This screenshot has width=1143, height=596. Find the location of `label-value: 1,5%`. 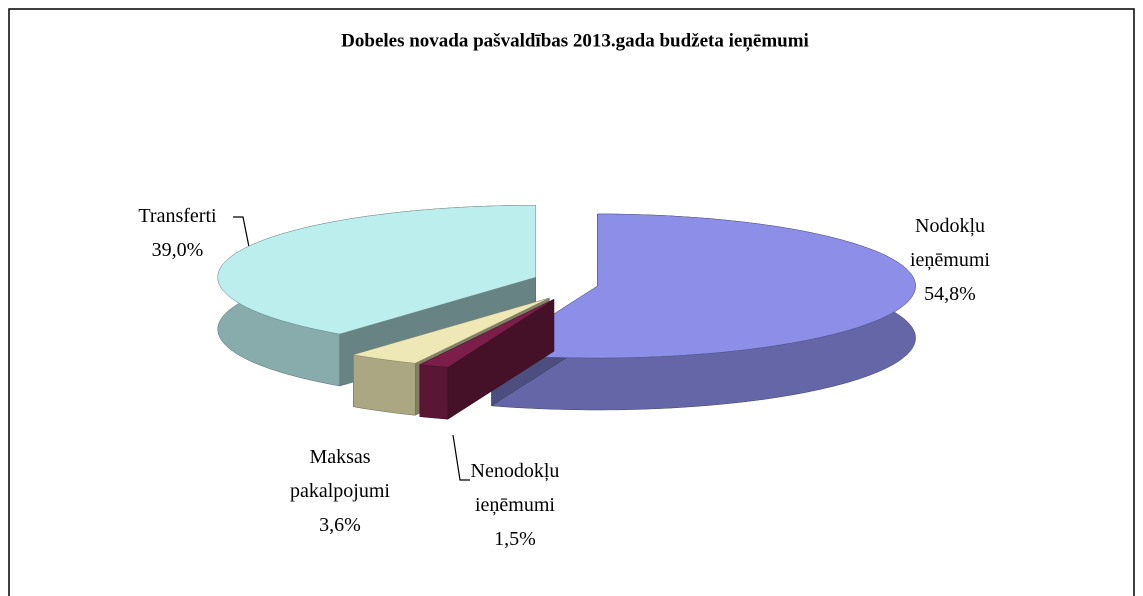

label-value: 1,5% is located at coordinates (515, 539).